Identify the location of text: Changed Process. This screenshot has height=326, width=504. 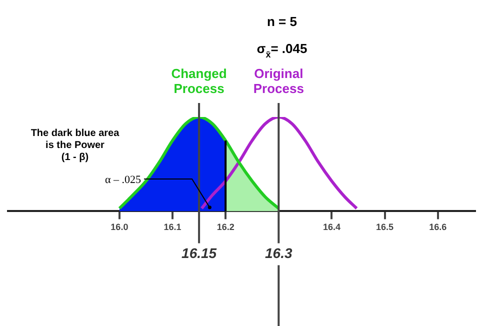
(199, 81).